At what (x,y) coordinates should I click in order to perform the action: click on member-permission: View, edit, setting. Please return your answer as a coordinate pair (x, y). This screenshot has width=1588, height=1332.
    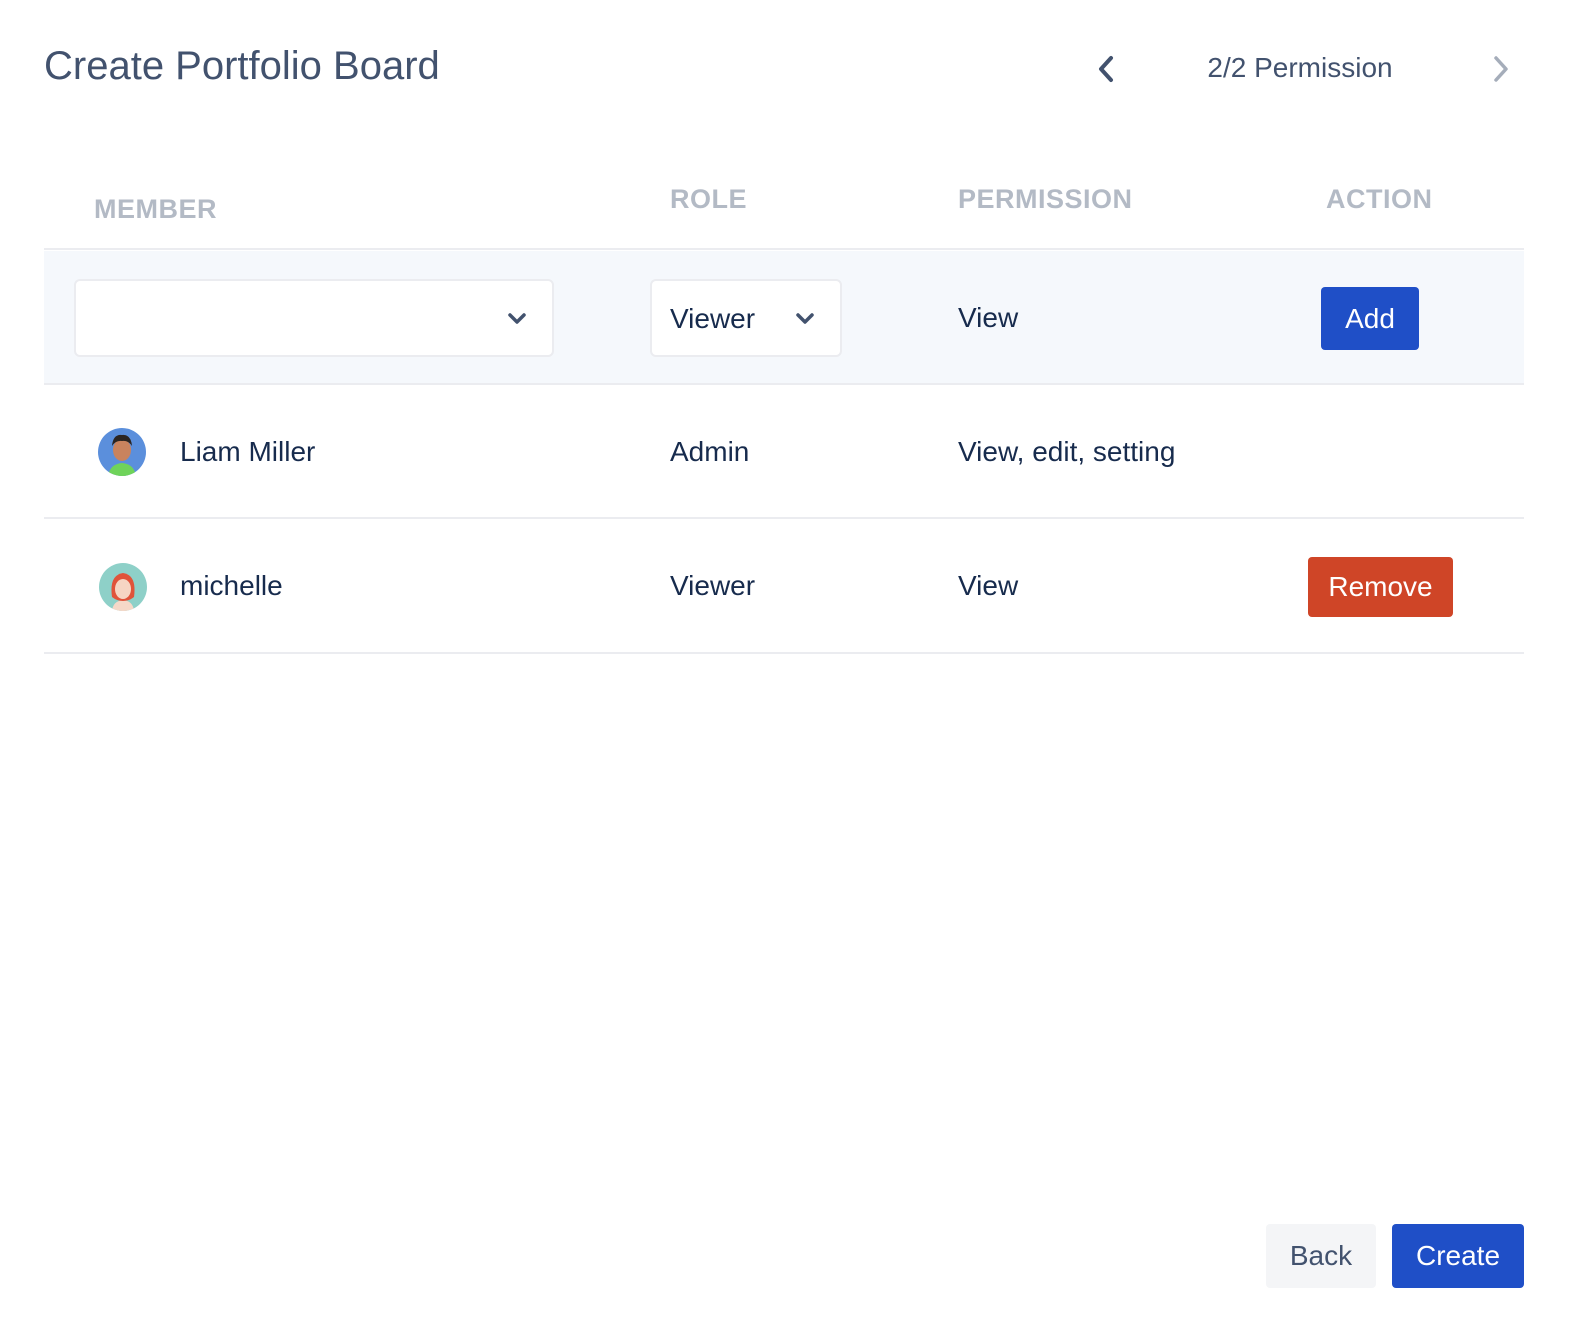
    Looking at the image, I should click on (1067, 451).